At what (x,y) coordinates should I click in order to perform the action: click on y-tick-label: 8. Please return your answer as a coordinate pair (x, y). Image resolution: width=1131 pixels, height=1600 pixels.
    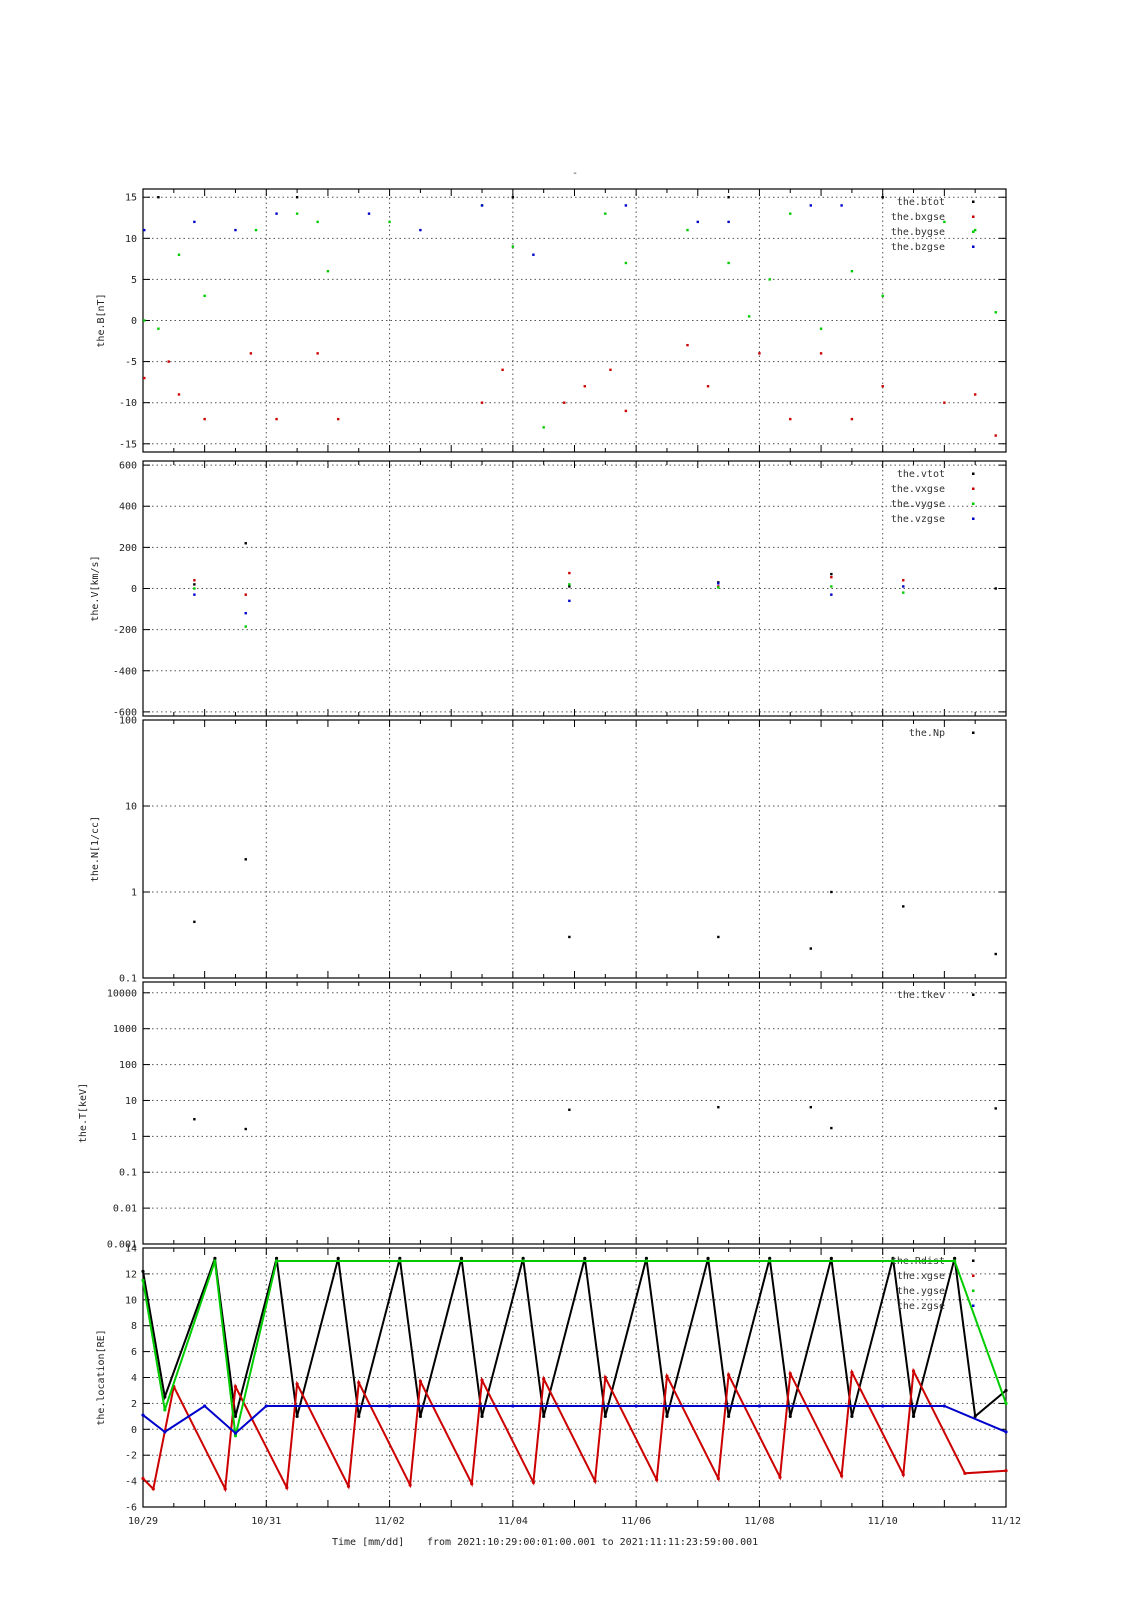
    Looking at the image, I should click on (134, 1326).